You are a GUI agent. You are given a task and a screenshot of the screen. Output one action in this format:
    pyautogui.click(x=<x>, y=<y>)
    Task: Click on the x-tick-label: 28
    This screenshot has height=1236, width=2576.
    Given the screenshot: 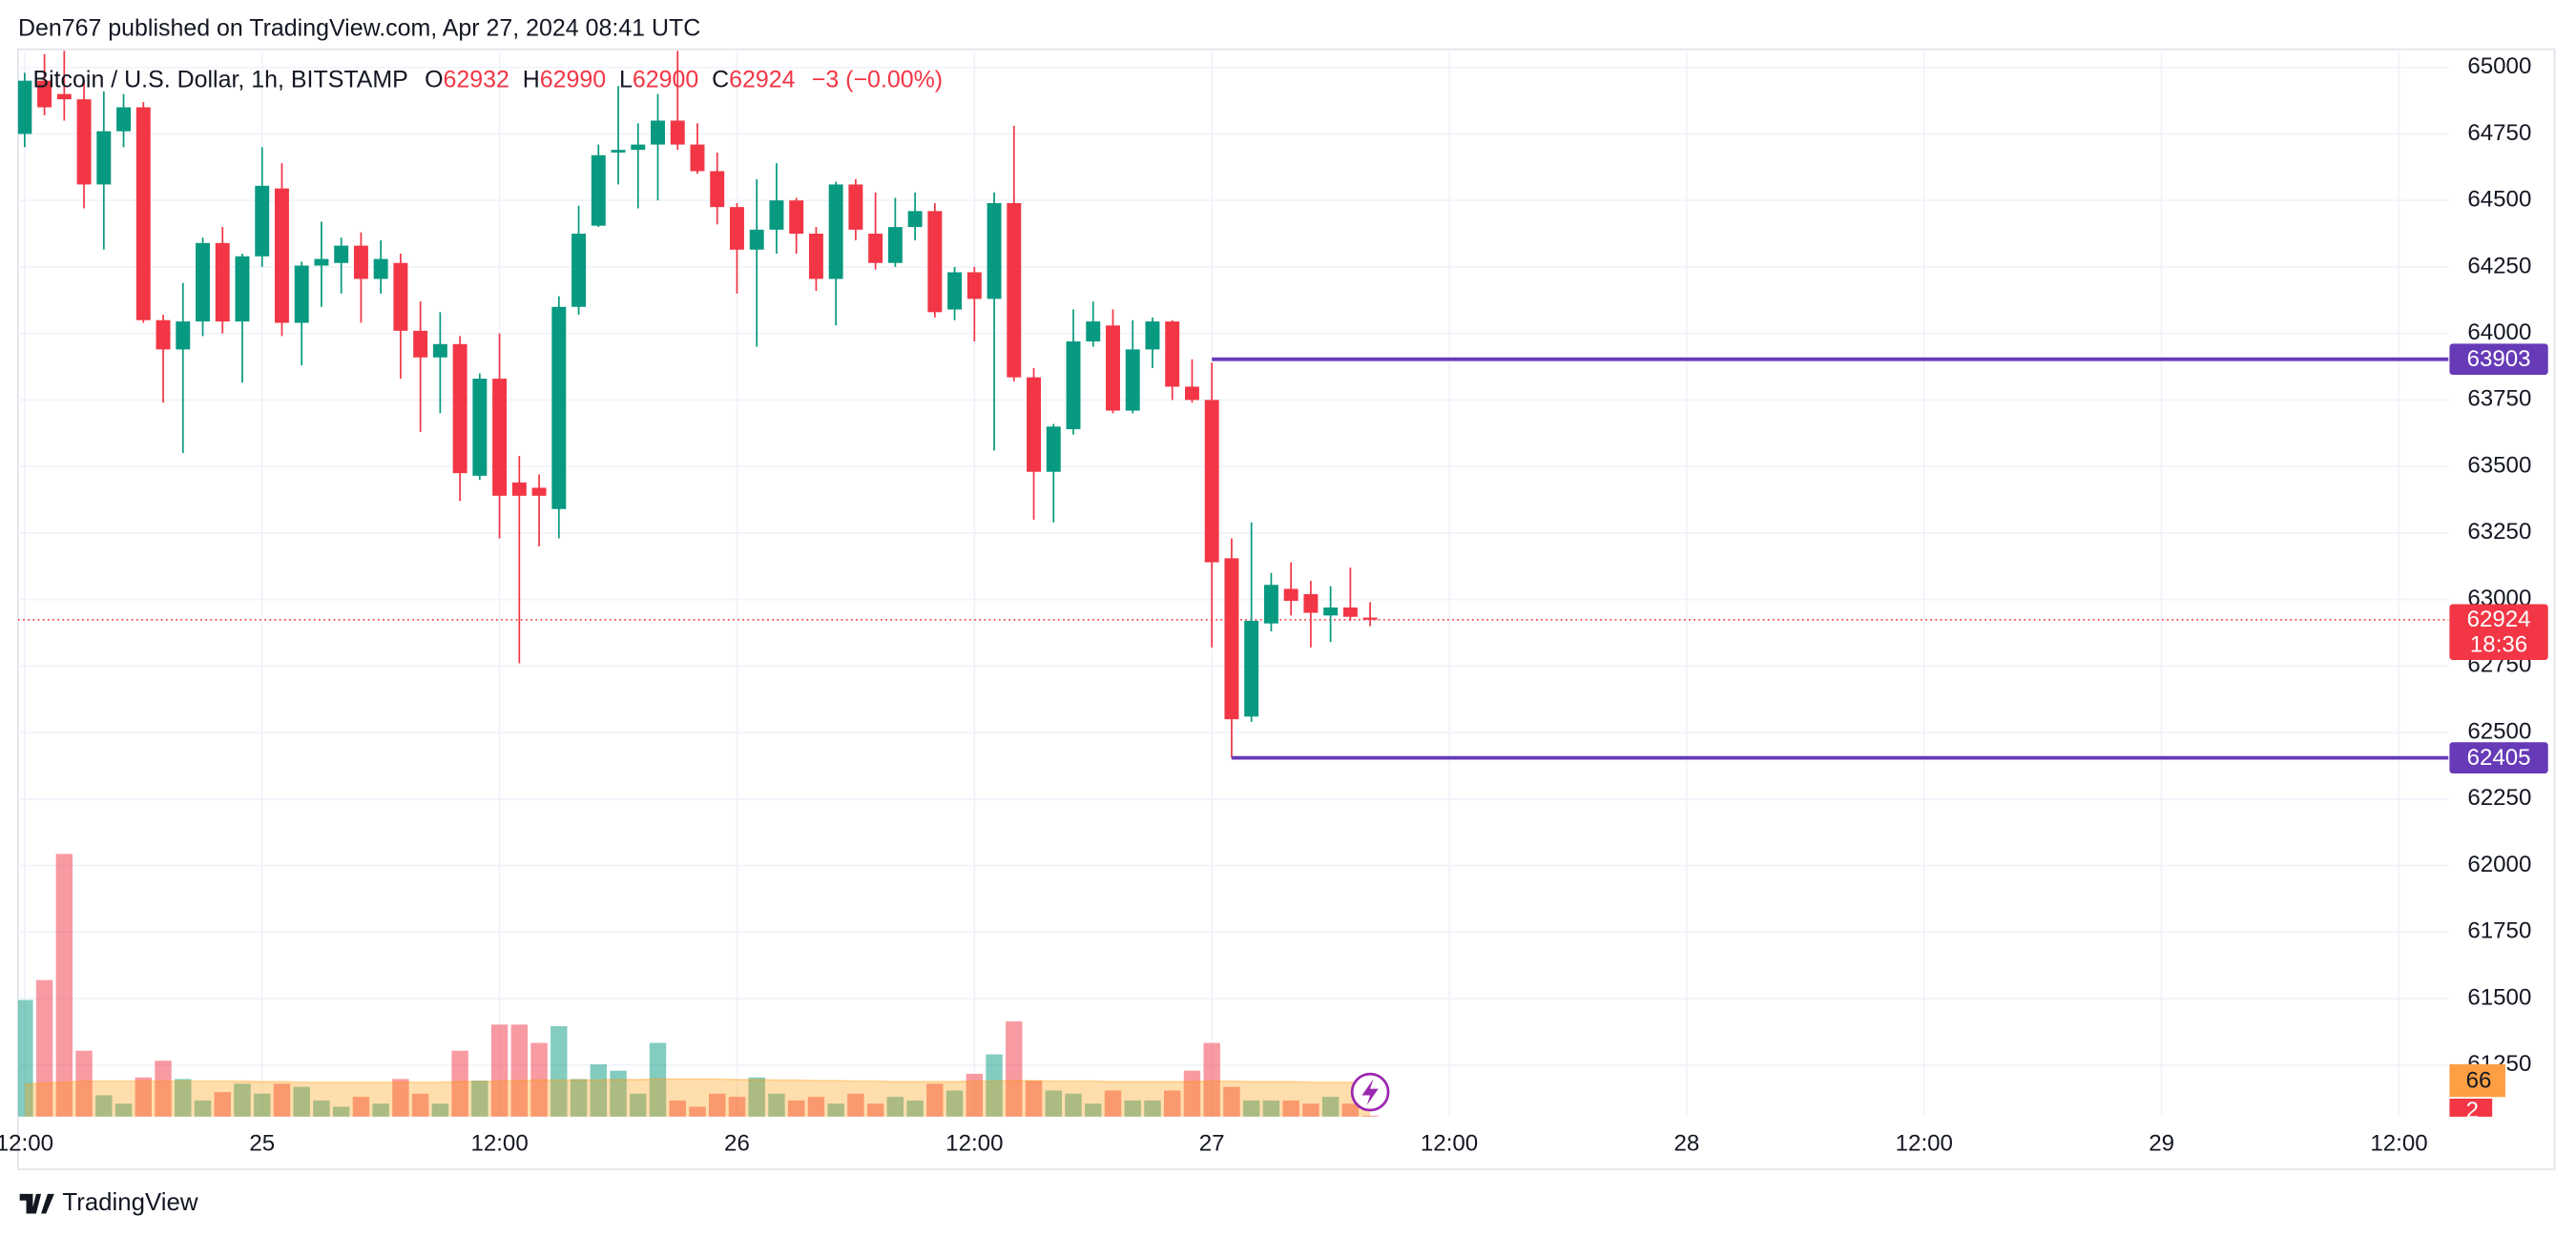 What is the action you would take?
    pyautogui.click(x=1687, y=1144)
    